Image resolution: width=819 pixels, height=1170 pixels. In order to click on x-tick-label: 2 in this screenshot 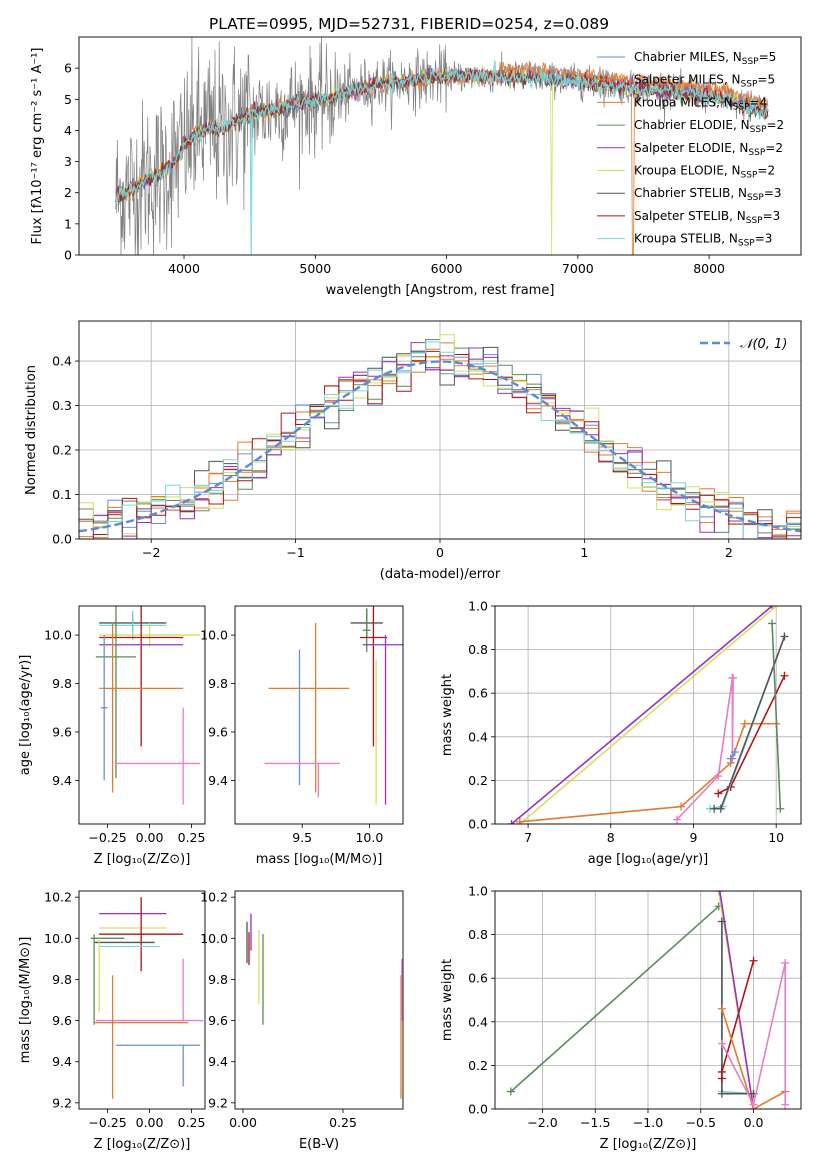, I will do `click(729, 552)`.